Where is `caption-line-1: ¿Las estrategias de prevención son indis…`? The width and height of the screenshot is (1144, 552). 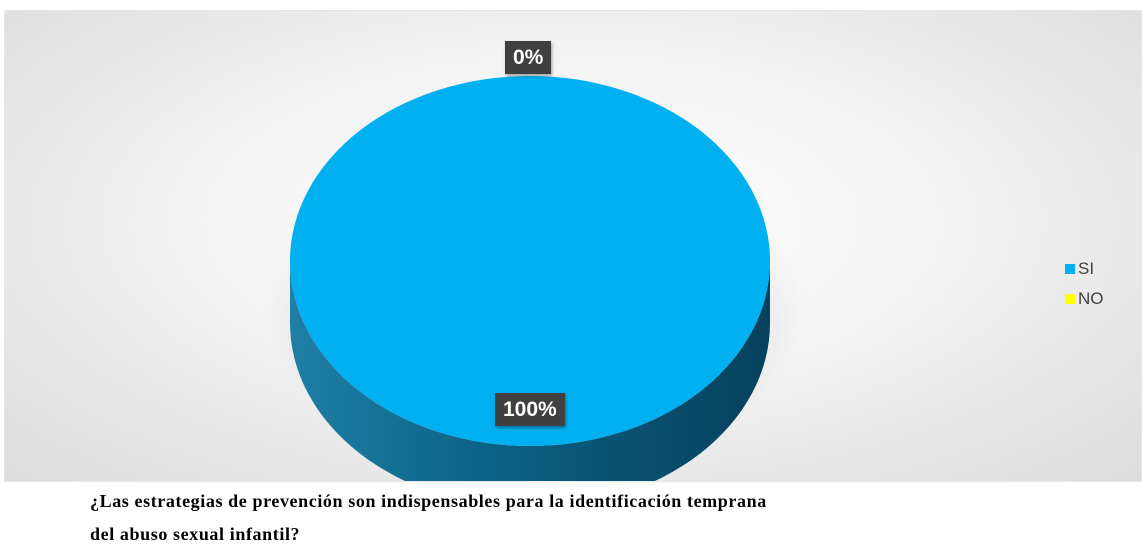 caption-line-1: ¿Las estrategias de prevención son indis… is located at coordinates (428, 501).